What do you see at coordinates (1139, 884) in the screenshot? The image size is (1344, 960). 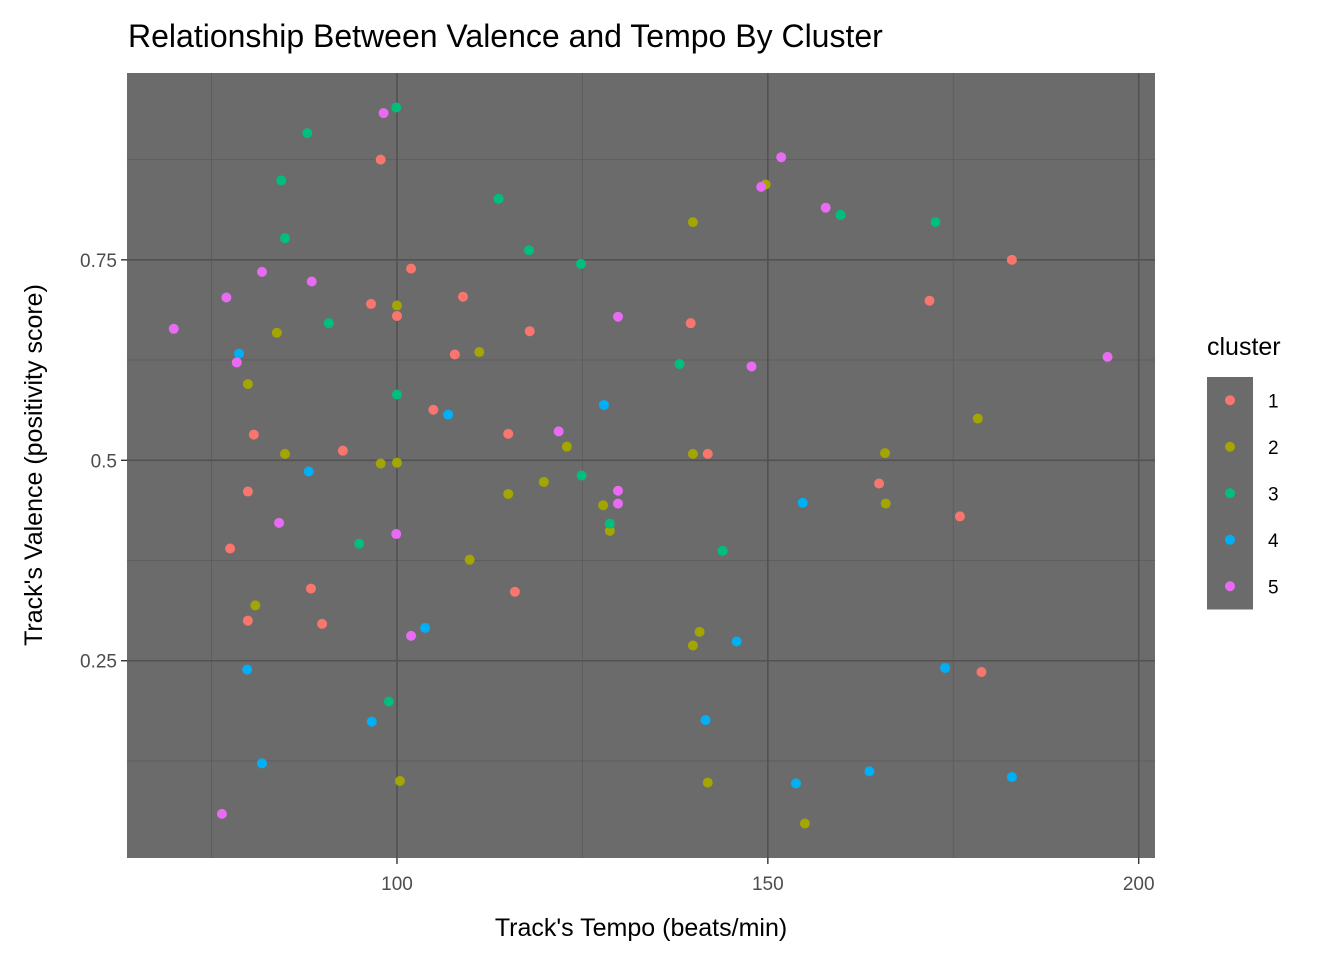 I see `x-tick-label: 200` at bounding box center [1139, 884].